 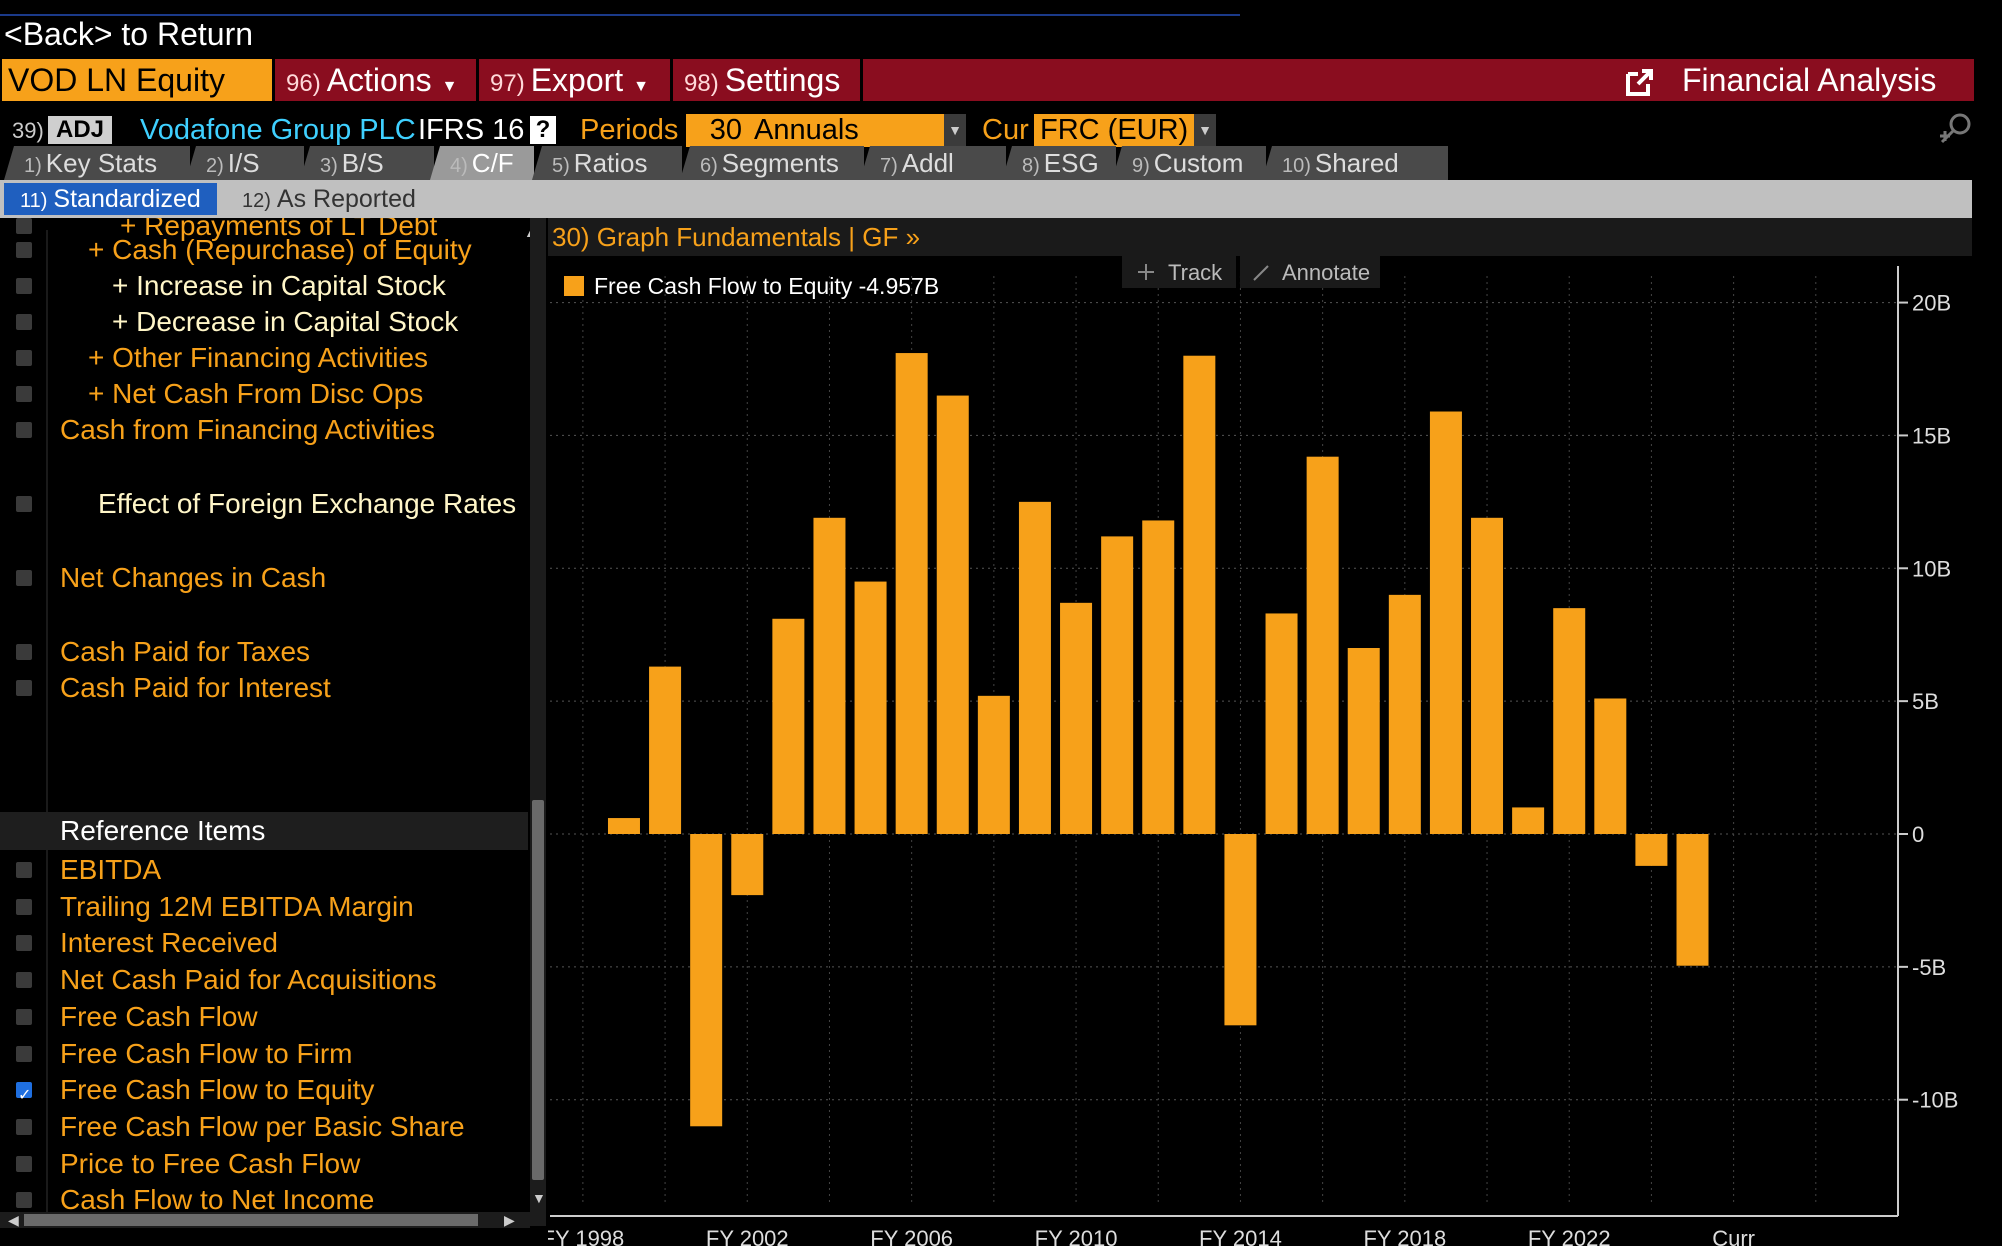 What do you see at coordinates (28, 130) in the screenshot?
I see `security-menu-num: 39)` at bounding box center [28, 130].